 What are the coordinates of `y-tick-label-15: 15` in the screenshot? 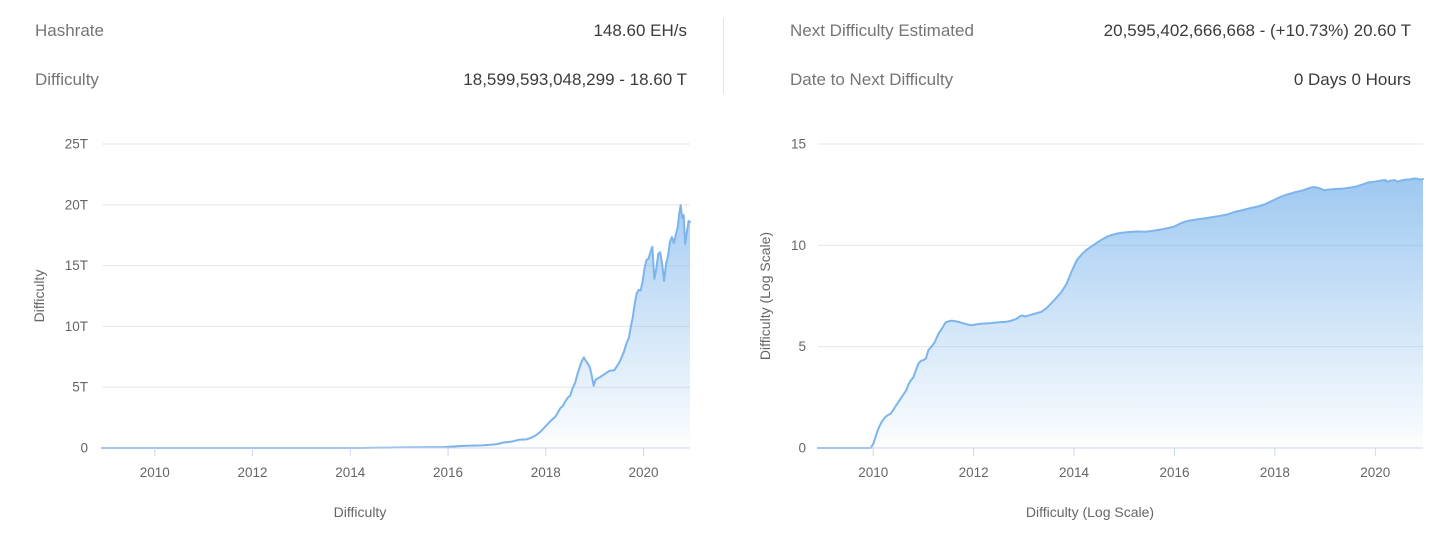 It's located at (798, 144).